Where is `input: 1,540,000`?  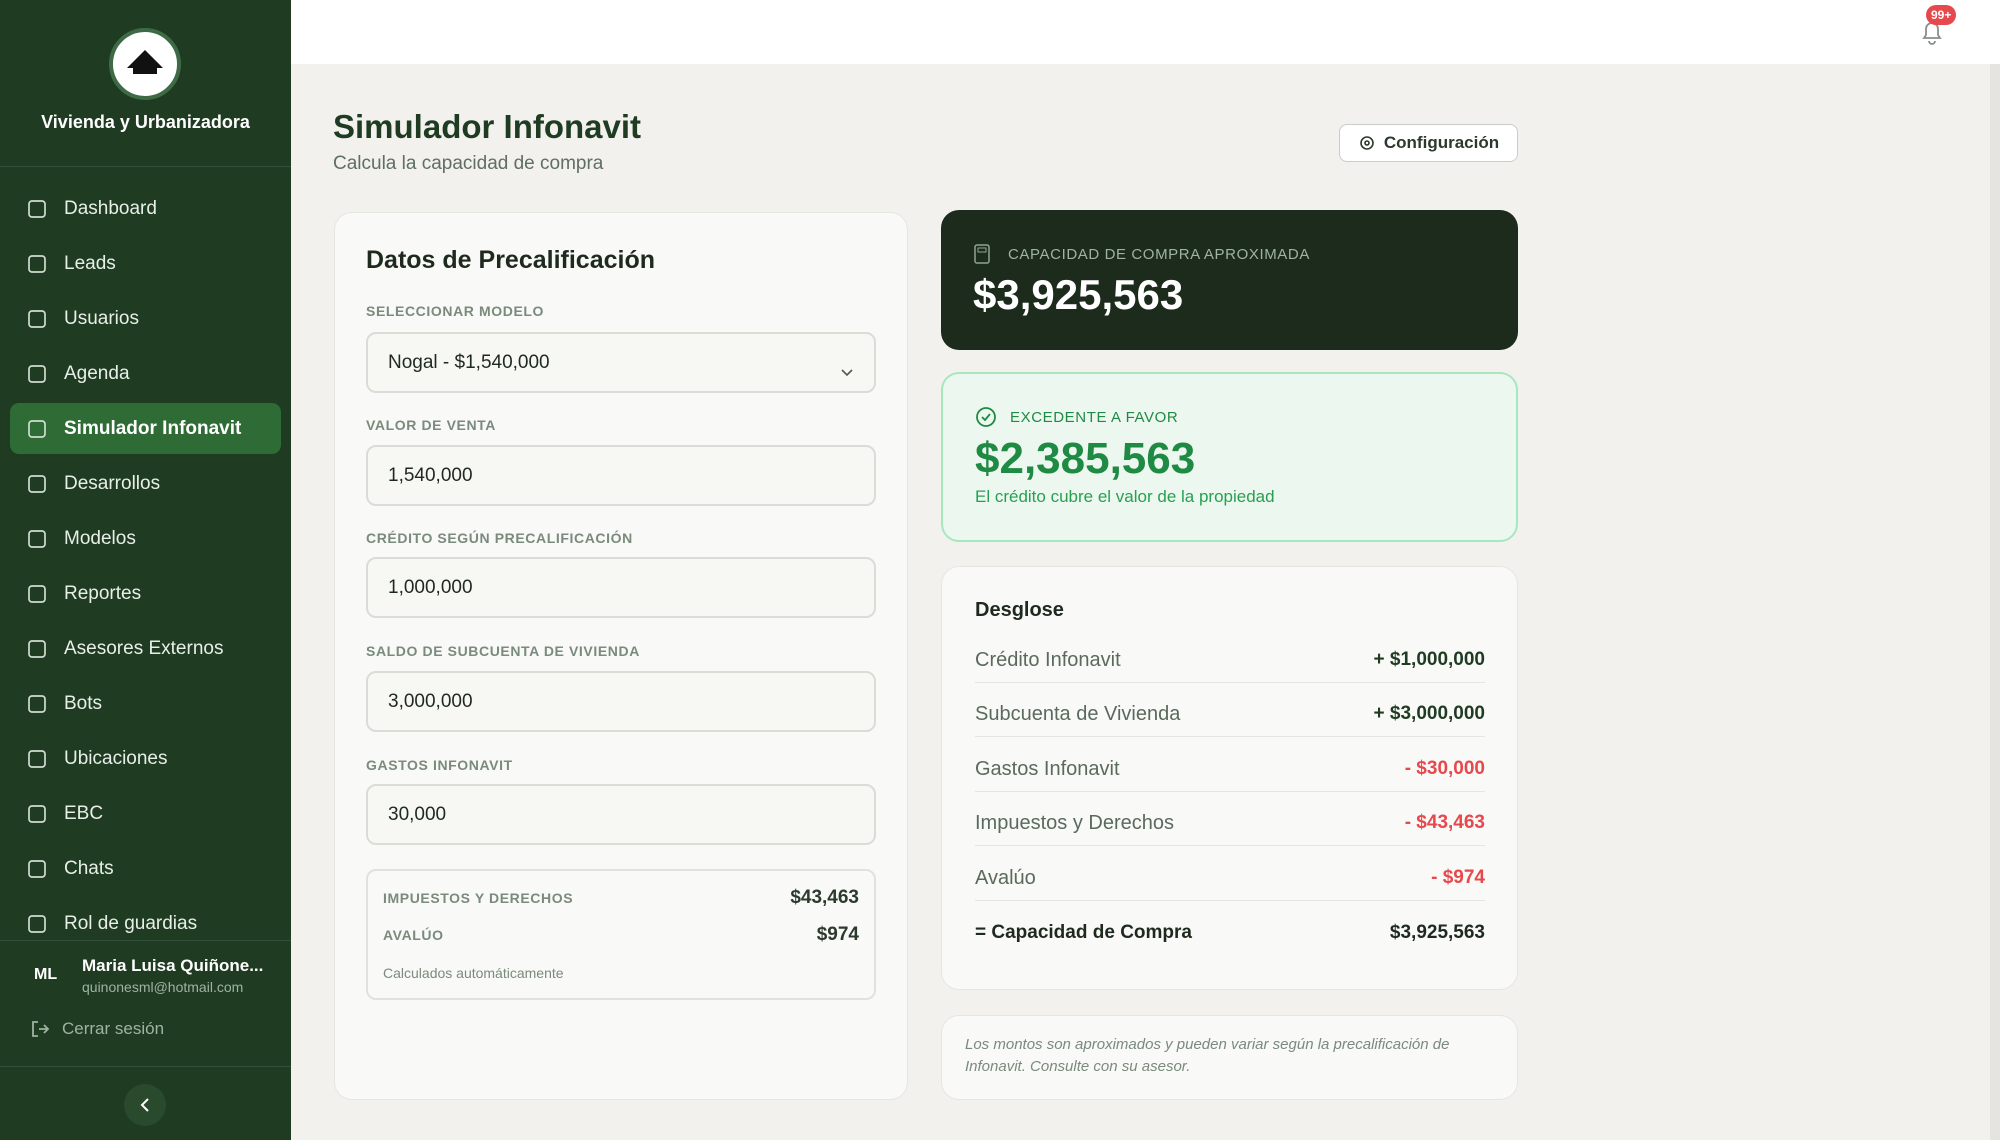 input: 1,540,000 is located at coordinates (621, 475).